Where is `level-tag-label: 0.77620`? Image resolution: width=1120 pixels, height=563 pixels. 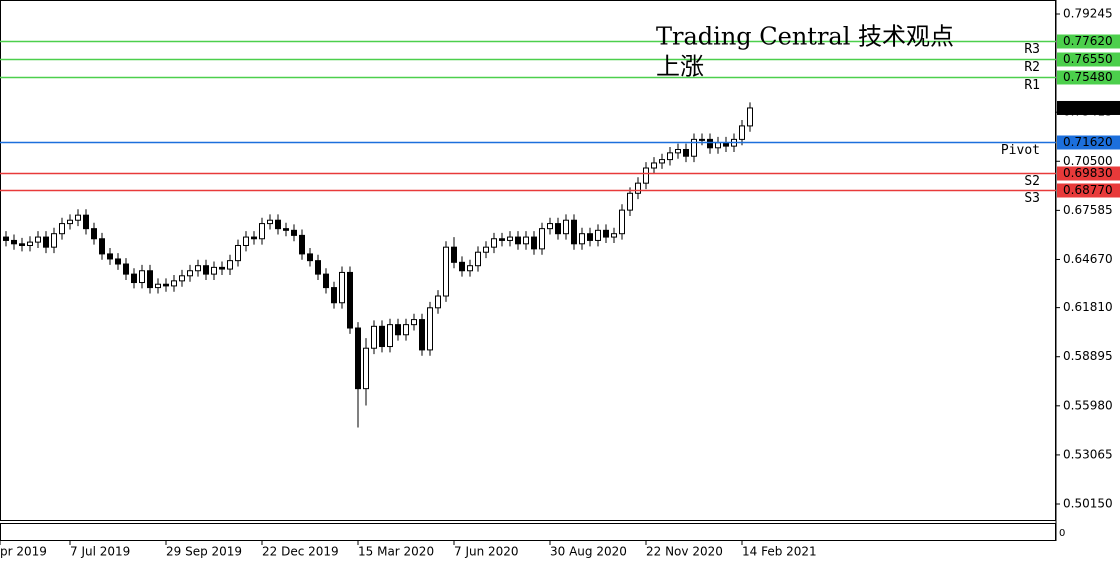
level-tag-label: 0.77620 is located at coordinates (1088, 41).